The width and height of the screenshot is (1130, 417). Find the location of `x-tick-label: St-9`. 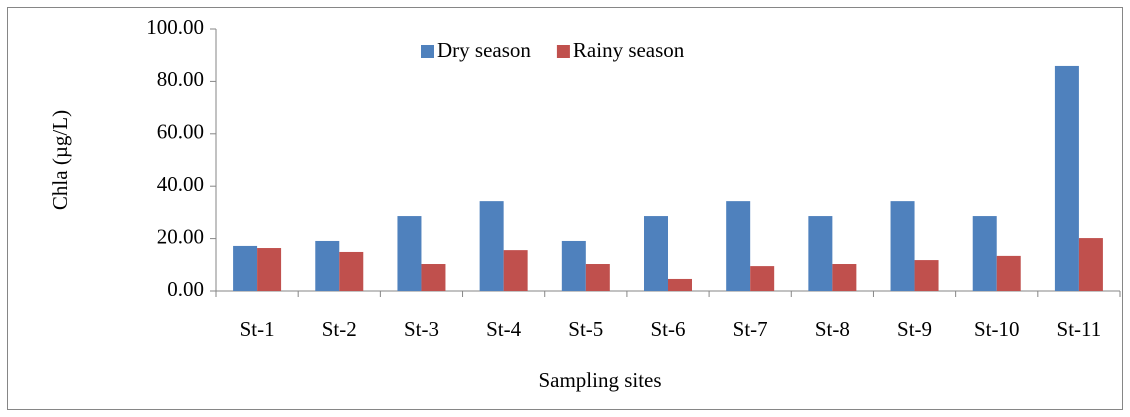

x-tick-label: St-9 is located at coordinates (914, 329).